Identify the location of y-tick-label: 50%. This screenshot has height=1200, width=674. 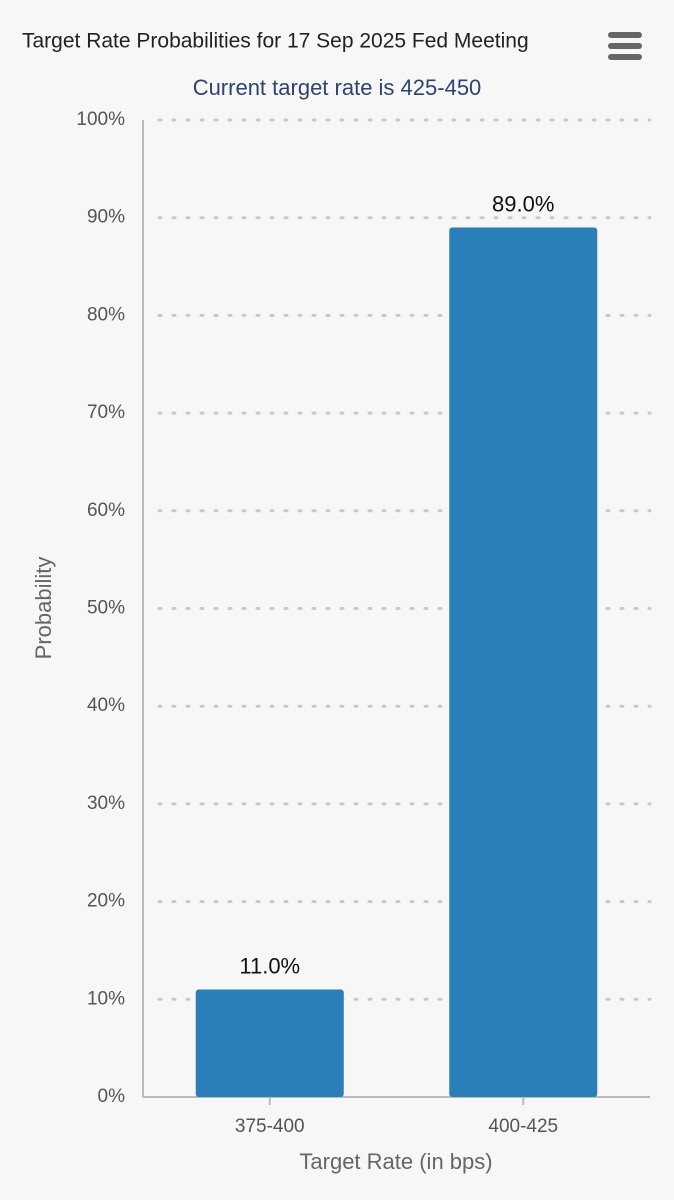
(106, 608).